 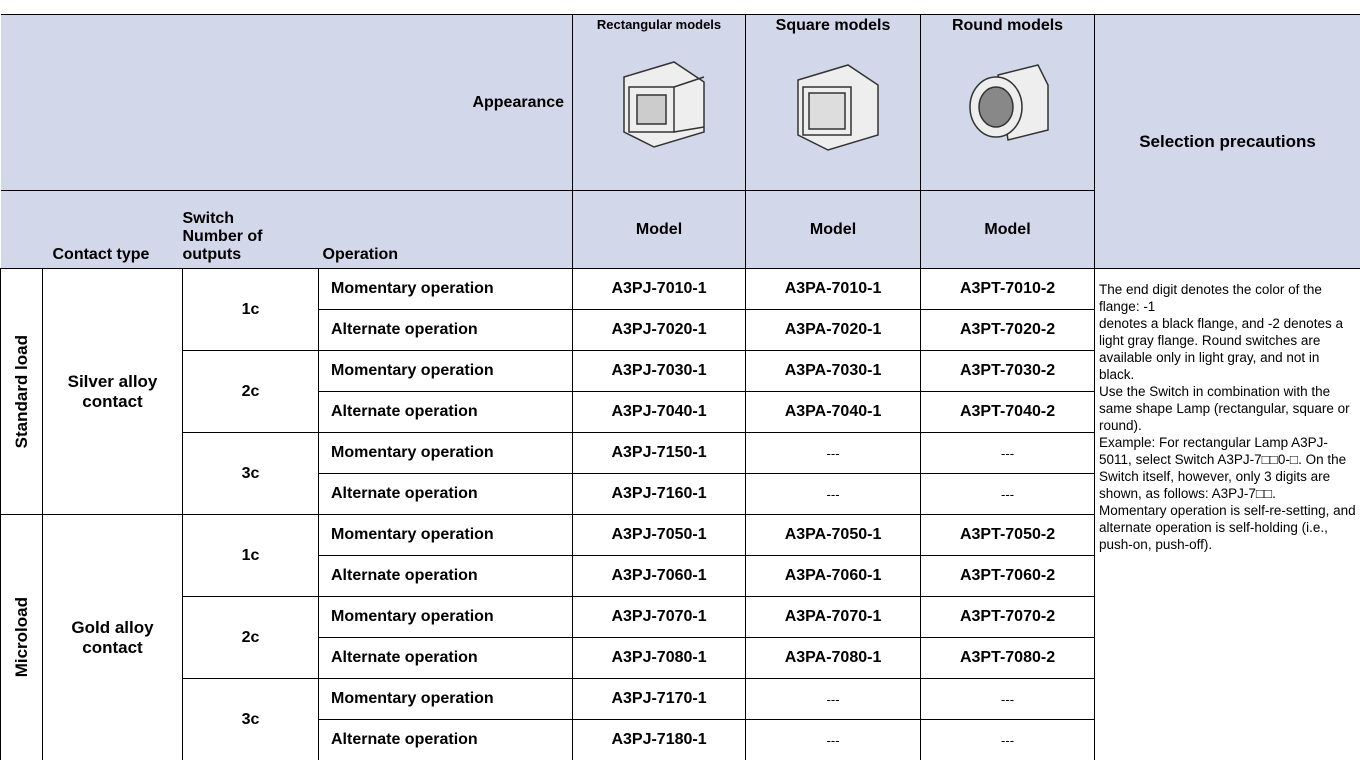 I want to click on model: A3PT-7070-2, so click(x=1008, y=617).